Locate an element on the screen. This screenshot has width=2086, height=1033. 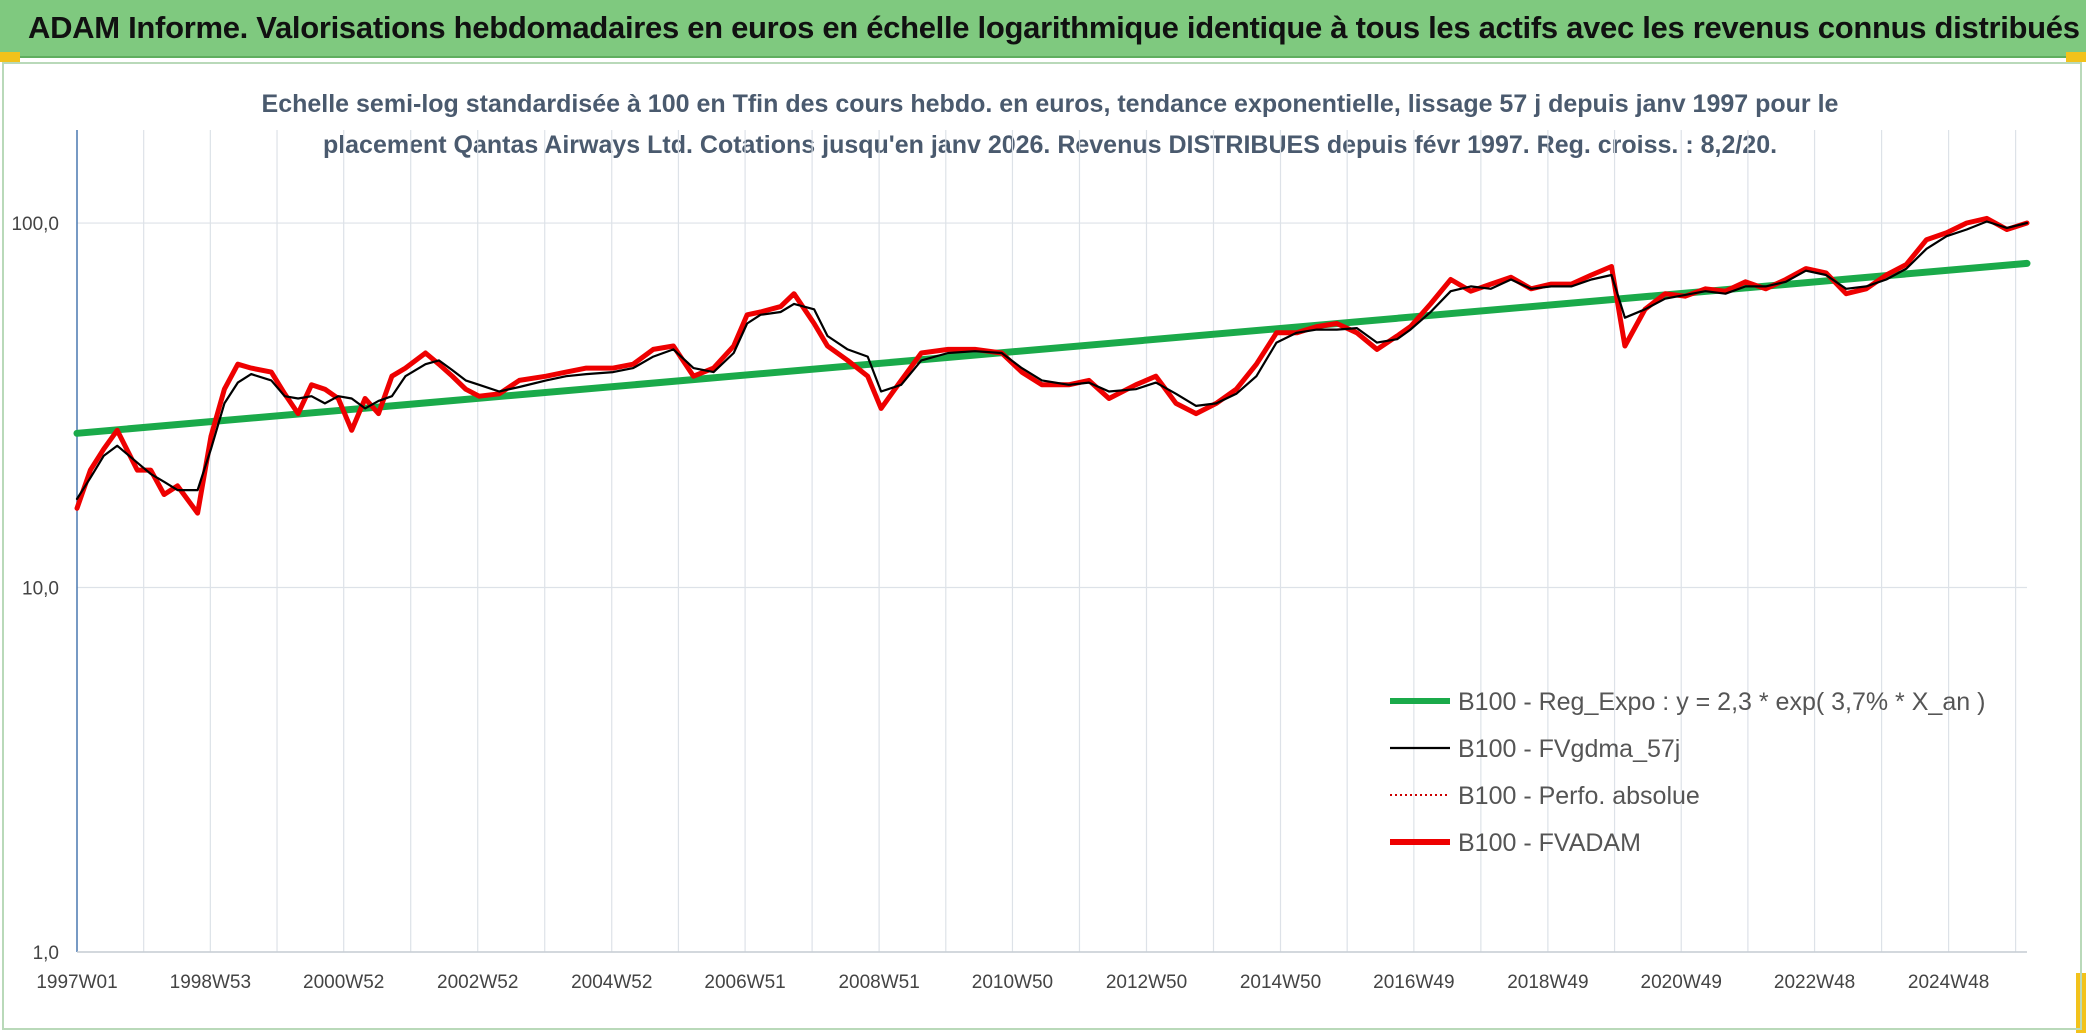
x-tick-label: 2008W51 is located at coordinates (878, 982).